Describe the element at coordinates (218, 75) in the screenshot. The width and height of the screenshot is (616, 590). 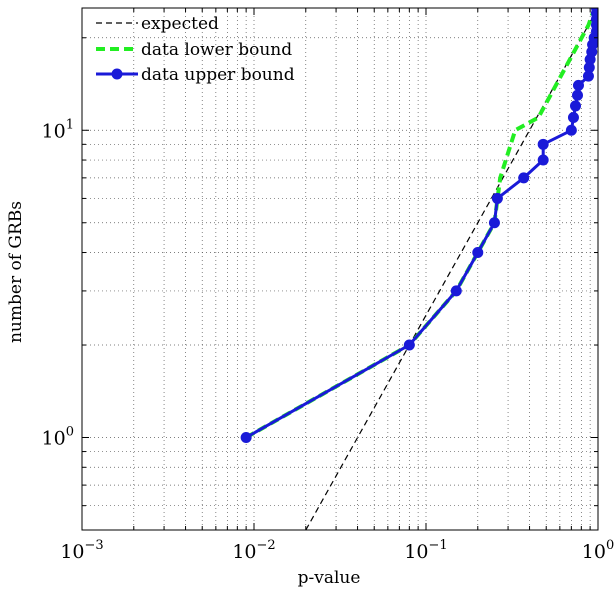
I see `legend-label-upper-bound: data upper bound` at that location.